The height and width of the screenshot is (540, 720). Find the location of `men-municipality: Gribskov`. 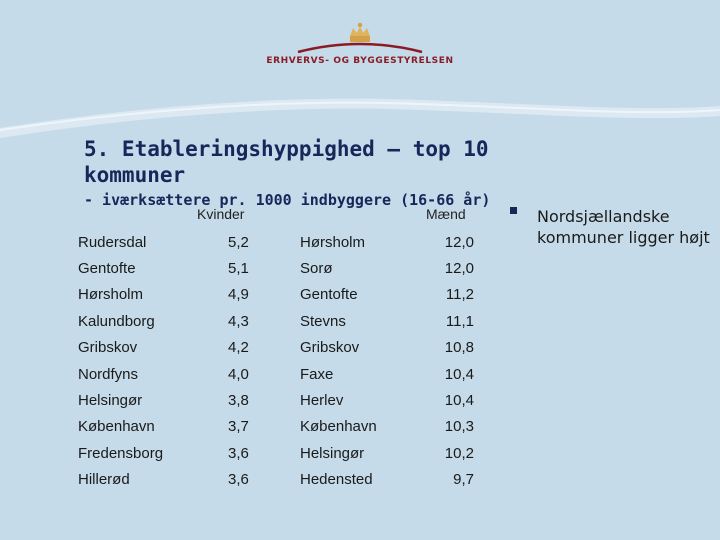

men-municipality: Gribskov is located at coordinates (330, 347).